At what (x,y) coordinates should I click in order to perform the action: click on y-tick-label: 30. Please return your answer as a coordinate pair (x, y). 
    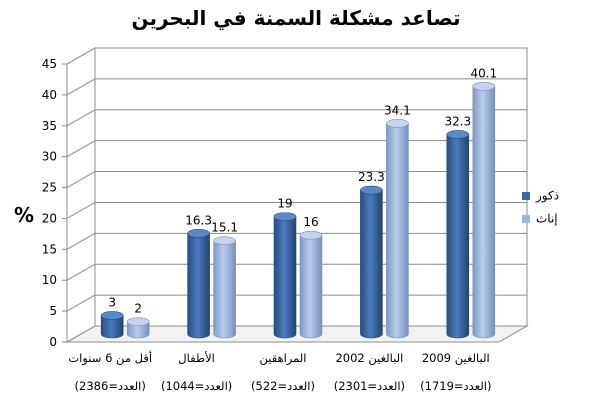
    Looking at the image, I should click on (49, 157).